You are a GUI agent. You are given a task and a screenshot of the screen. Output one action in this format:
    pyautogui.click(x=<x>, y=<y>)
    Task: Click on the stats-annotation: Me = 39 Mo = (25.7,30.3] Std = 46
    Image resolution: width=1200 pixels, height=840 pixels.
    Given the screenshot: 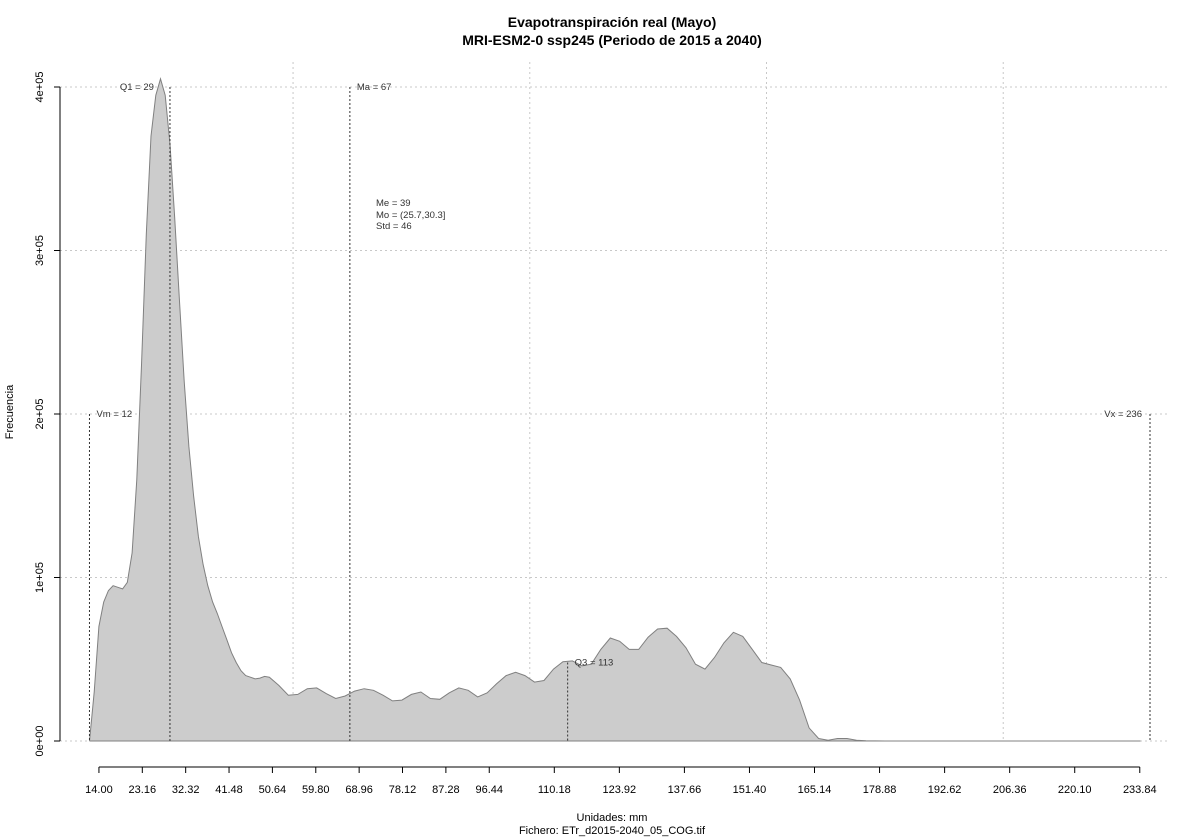 What is the action you would take?
    pyautogui.click(x=410, y=215)
    